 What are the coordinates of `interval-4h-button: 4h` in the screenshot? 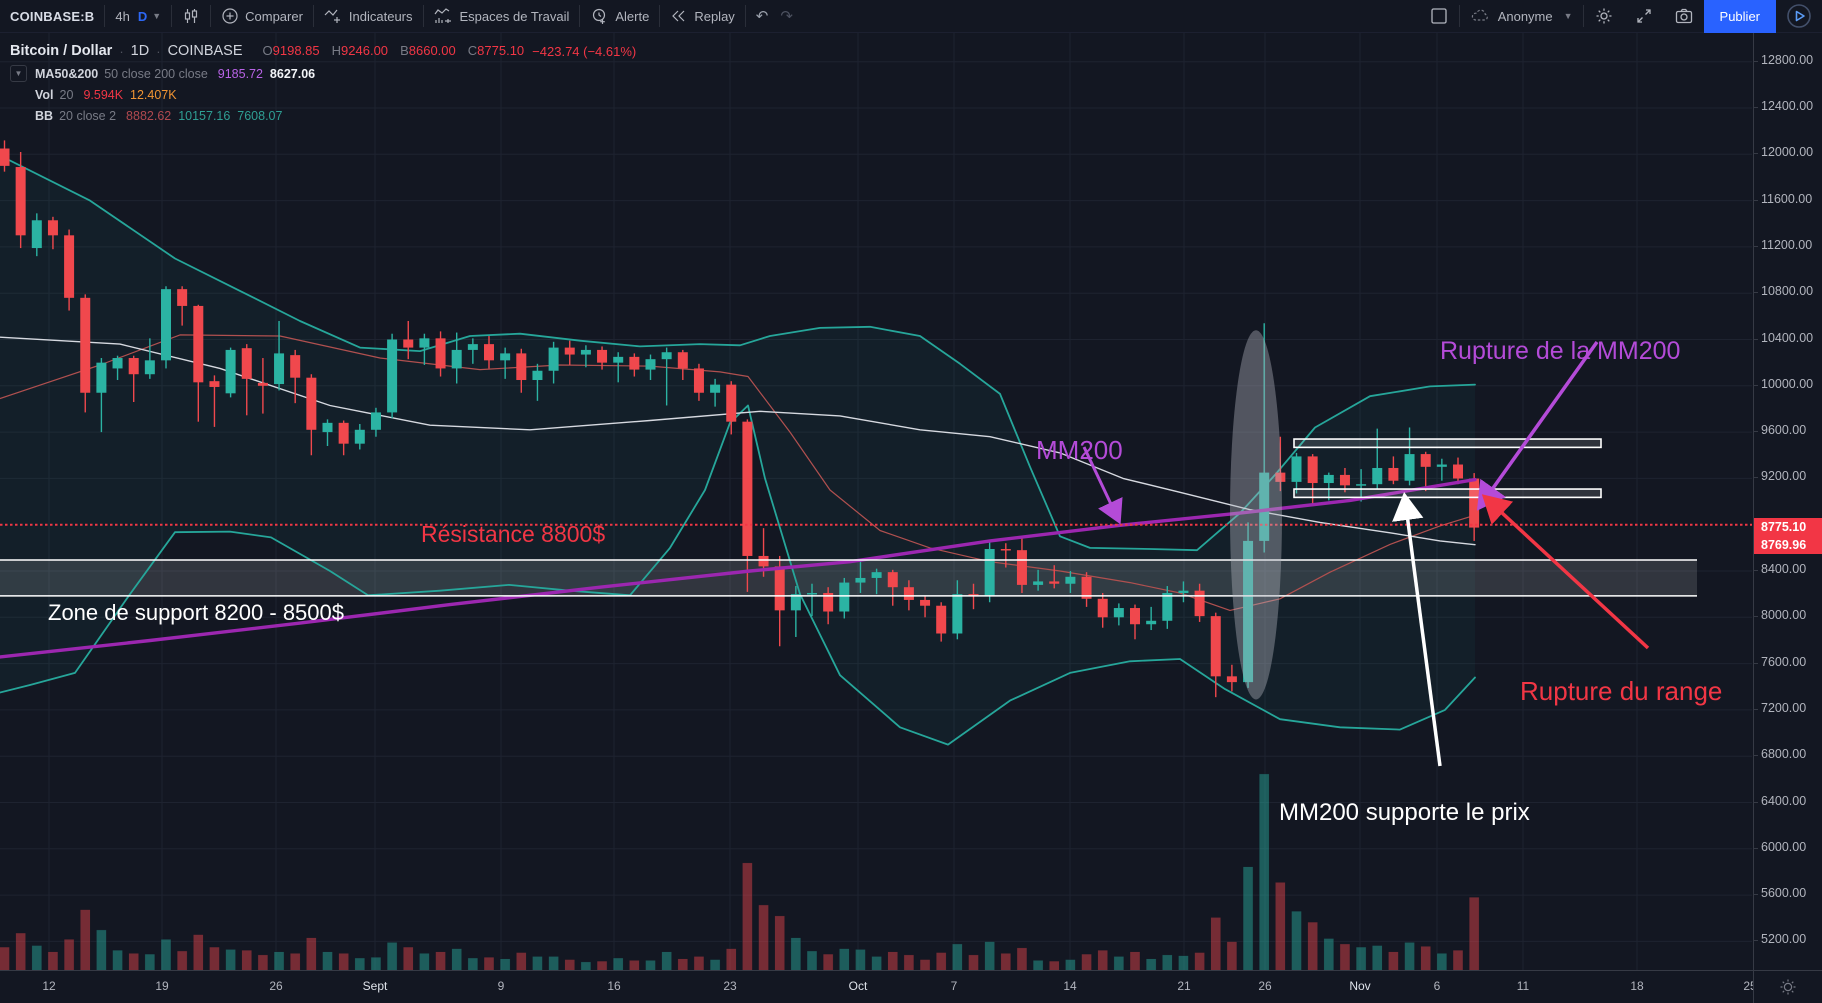 It's located at (122, 16).